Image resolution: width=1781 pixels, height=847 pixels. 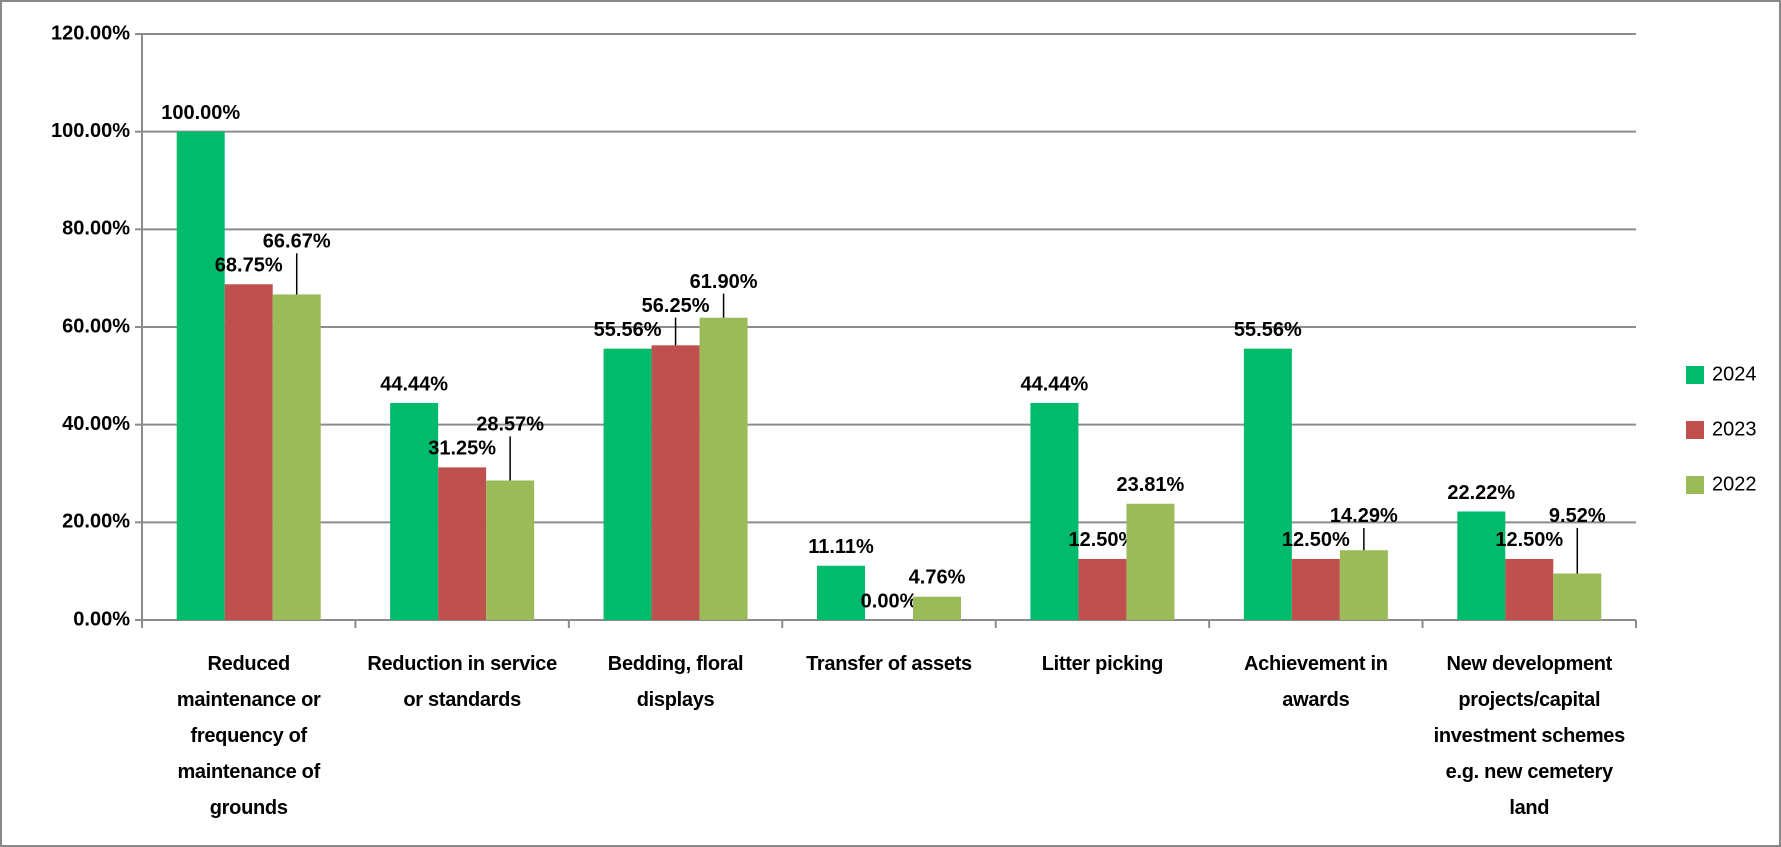 What do you see at coordinates (96, 229) in the screenshot?
I see `y-tick-label: 80.00%` at bounding box center [96, 229].